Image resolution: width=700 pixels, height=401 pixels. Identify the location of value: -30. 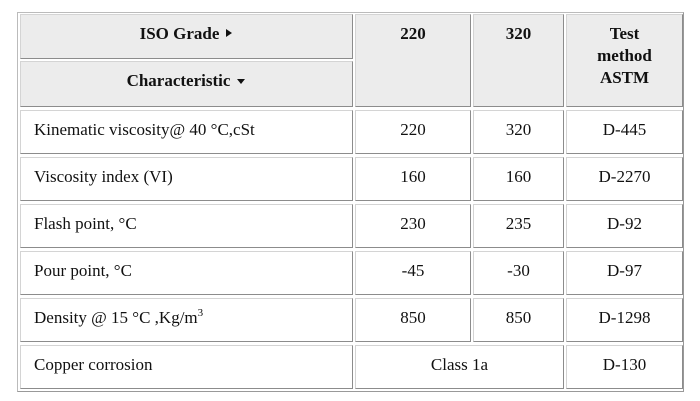
(518, 270).